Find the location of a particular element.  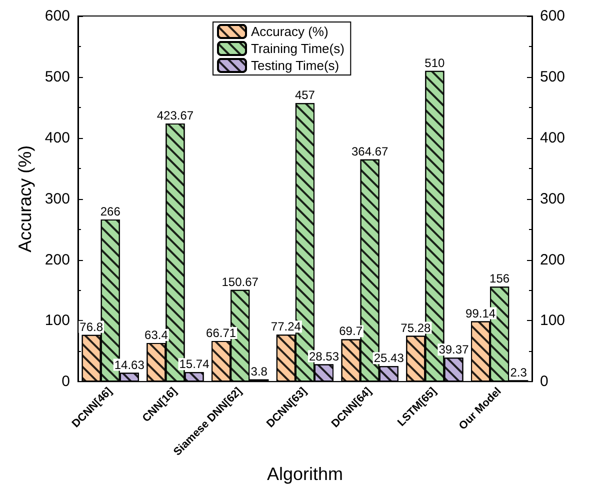

data-label: 66.71 is located at coordinates (221, 333).